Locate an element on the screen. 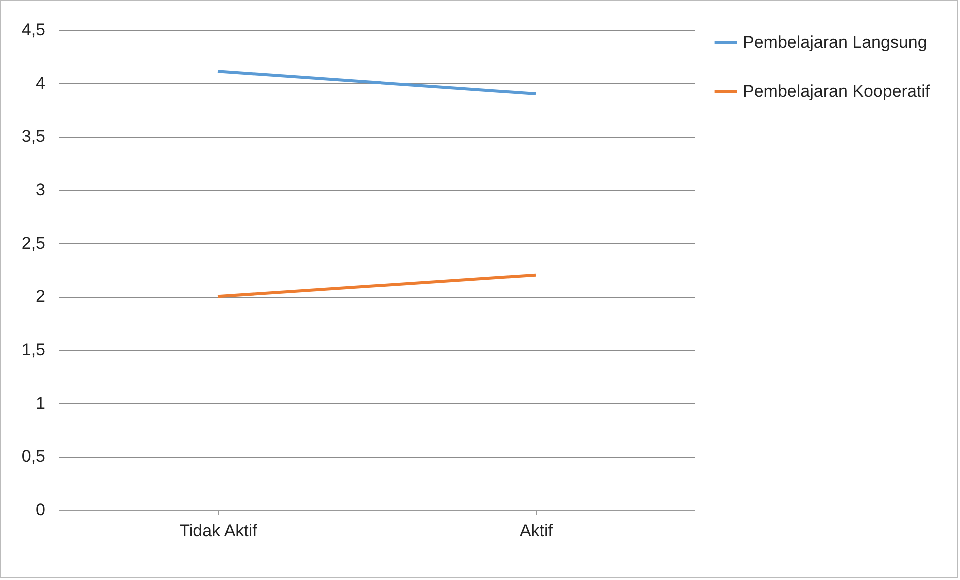 The height and width of the screenshot is (580, 960). y-tick-label: 0 is located at coordinates (41, 510).